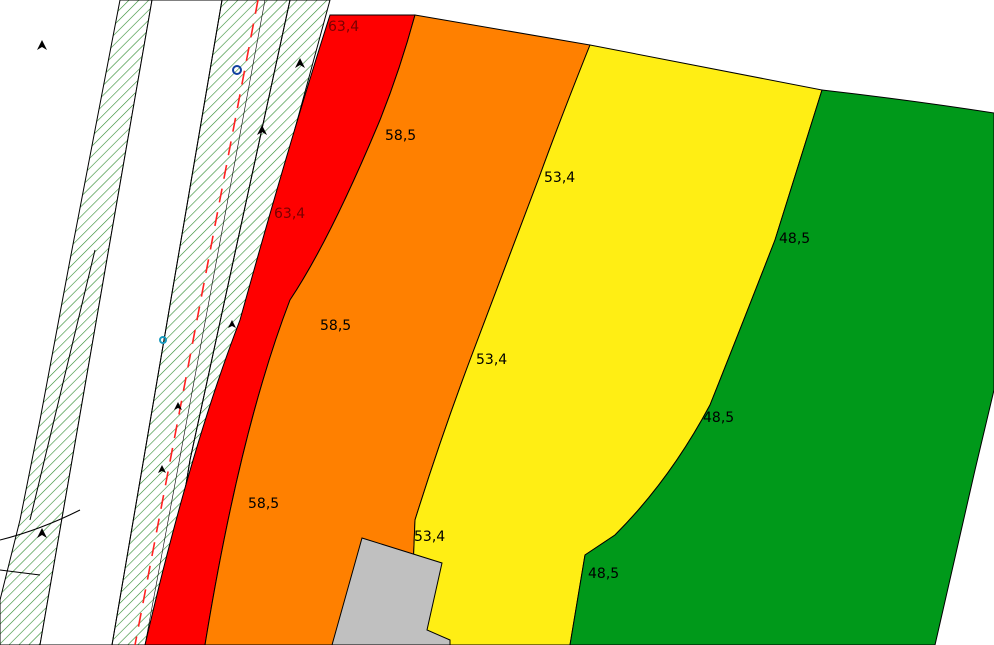 The image size is (994, 645). Describe the element at coordinates (391, 591) in the screenshot. I see `building` at that location.